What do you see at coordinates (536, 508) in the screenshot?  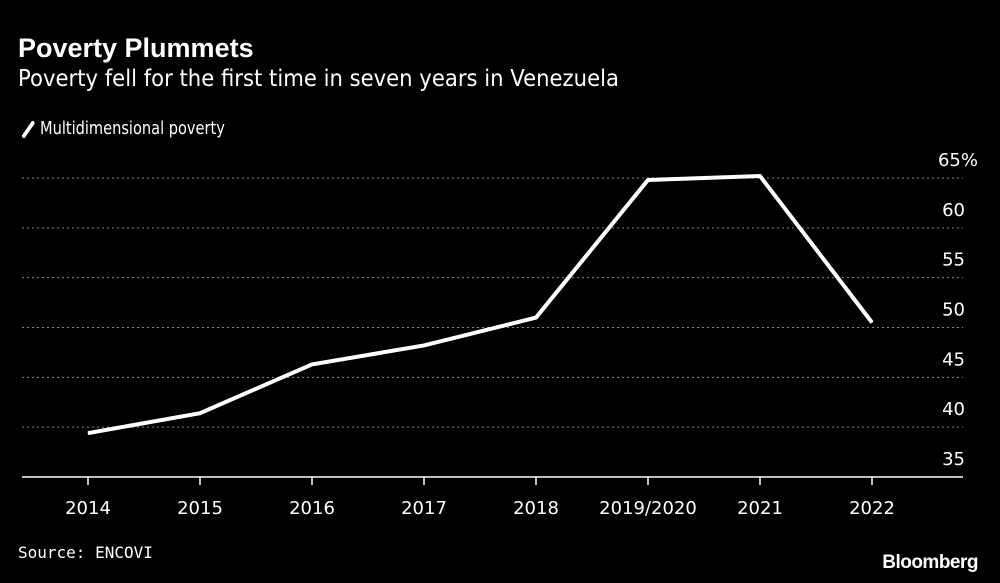 I see `x-tick-label: 2018` at bounding box center [536, 508].